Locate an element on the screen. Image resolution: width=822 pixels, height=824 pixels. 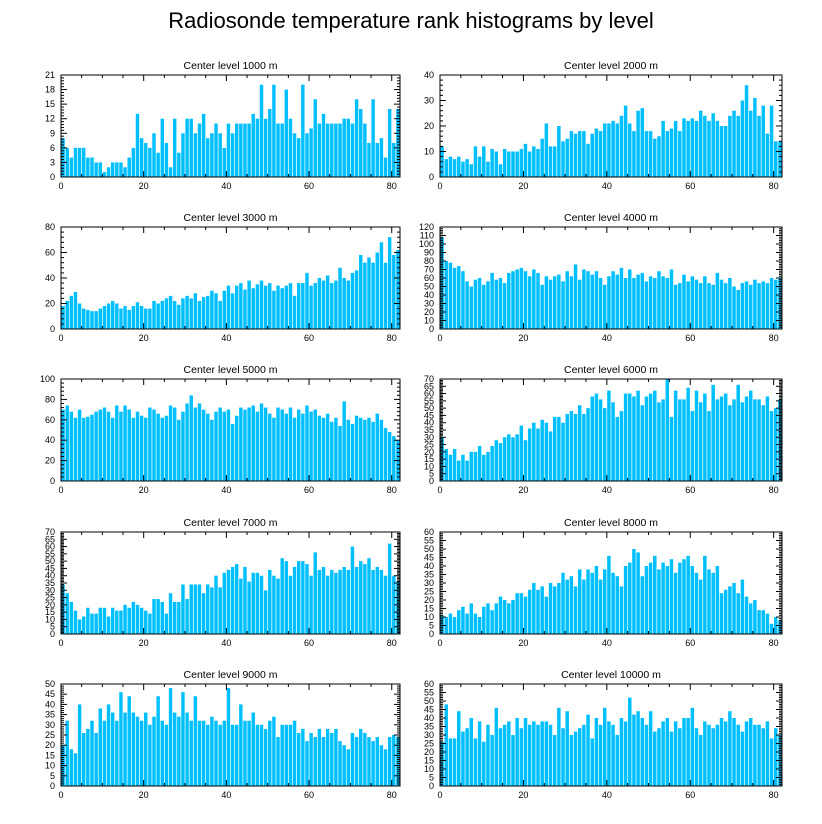
y-tick-label: 10 is located at coordinates (50, 766).